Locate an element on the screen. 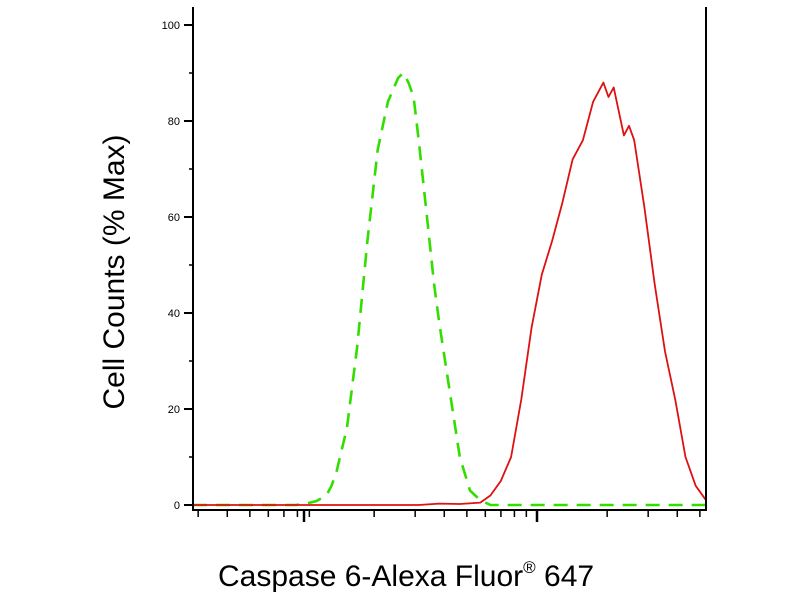 The height and width of the screenshot is (600, 800). x-axis-label: Caspase 6-Alexa Fluor® 647 is located at coordinates (406, 575).